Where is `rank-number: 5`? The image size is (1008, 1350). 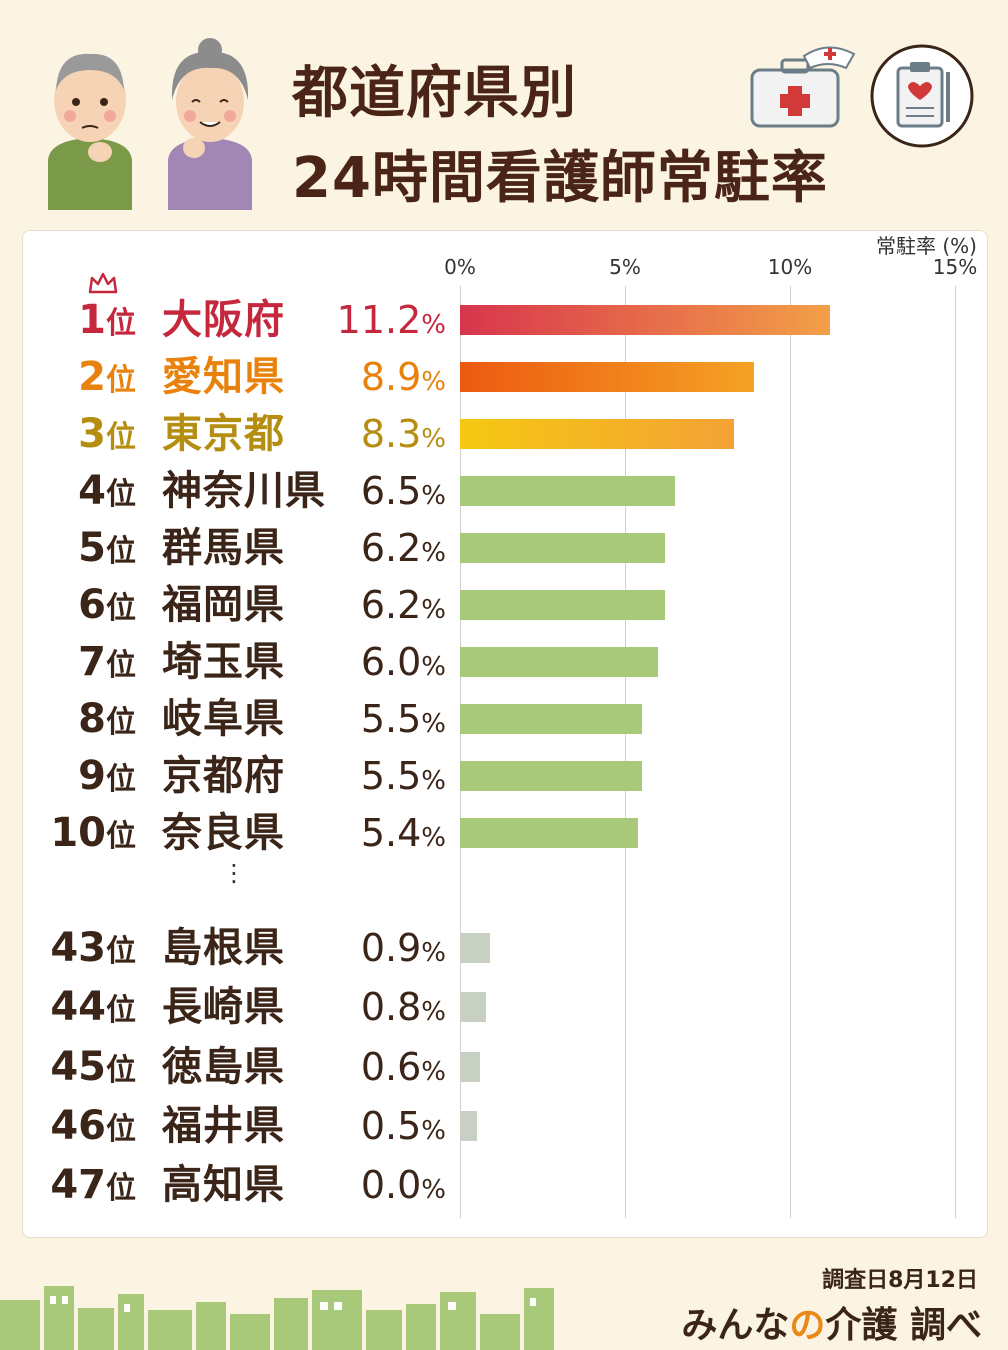
rank-number: 5 is located at coordinates (92, 548).